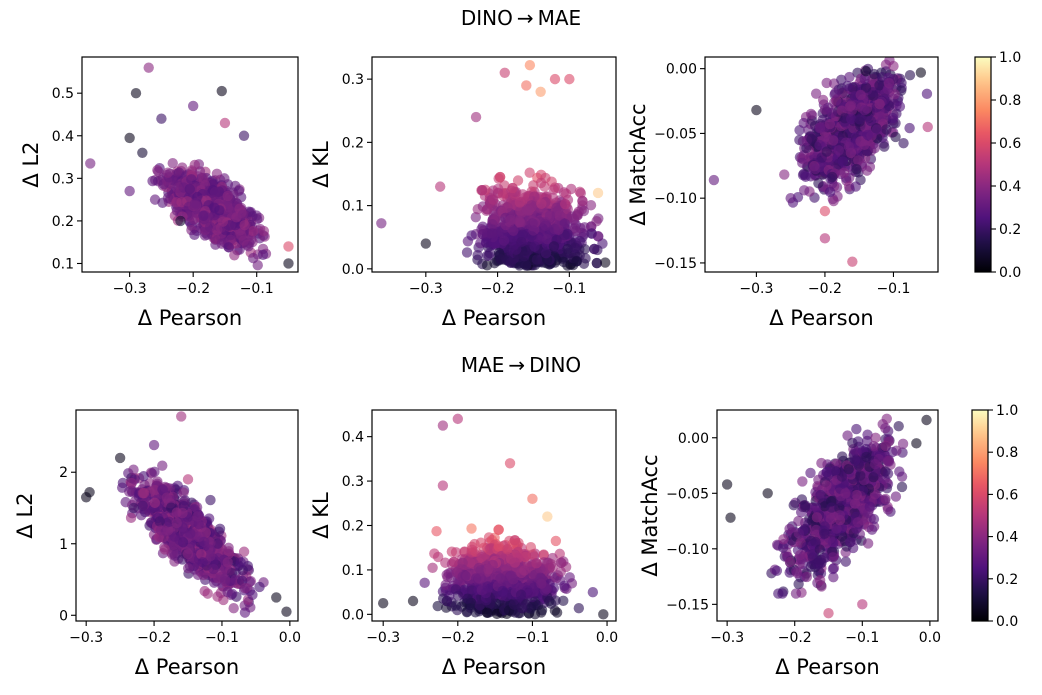 The height and width of the screenshot is (695, 1042). I want to click on row-title-bottom: MAE → DINO, so click(521, 365).